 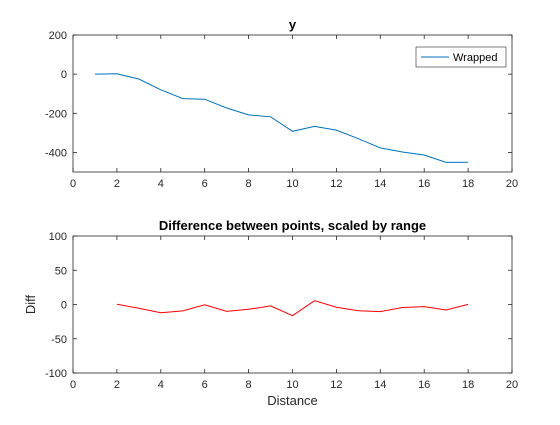 I want to click on plot1-y-tick-label: 200, so click(x=58, y=36).